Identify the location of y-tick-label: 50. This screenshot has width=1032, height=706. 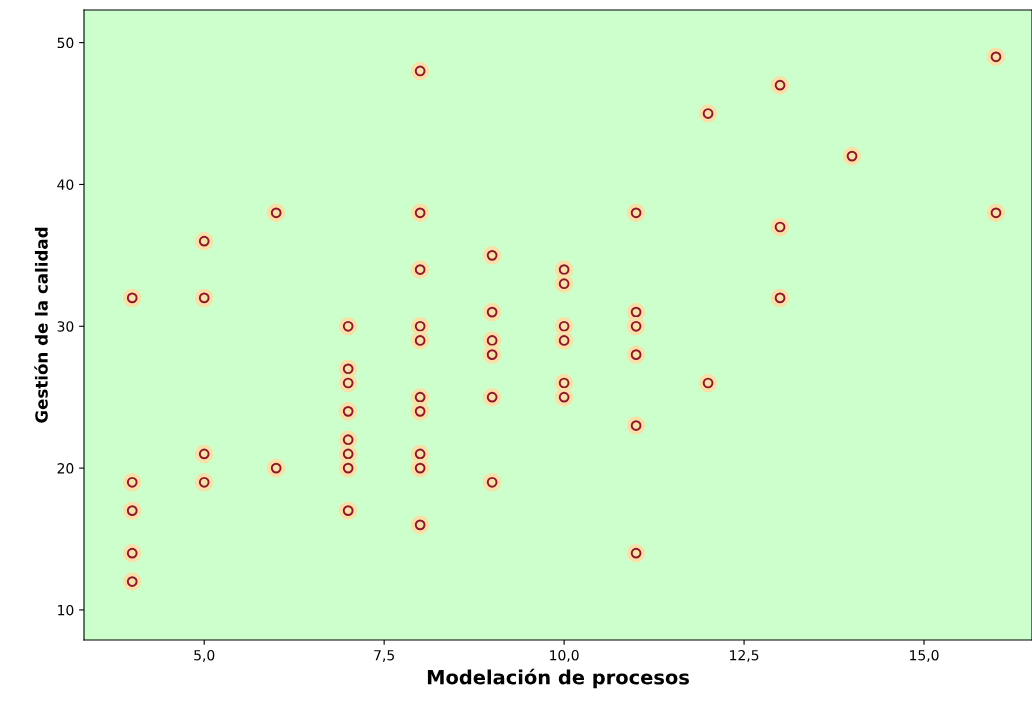
(65, 43).